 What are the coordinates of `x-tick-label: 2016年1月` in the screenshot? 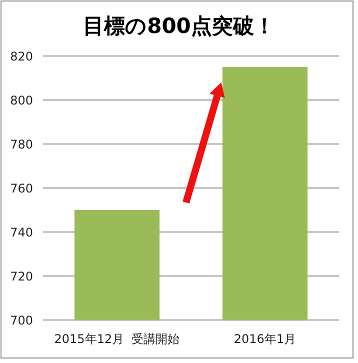 It's located at (265, 339).